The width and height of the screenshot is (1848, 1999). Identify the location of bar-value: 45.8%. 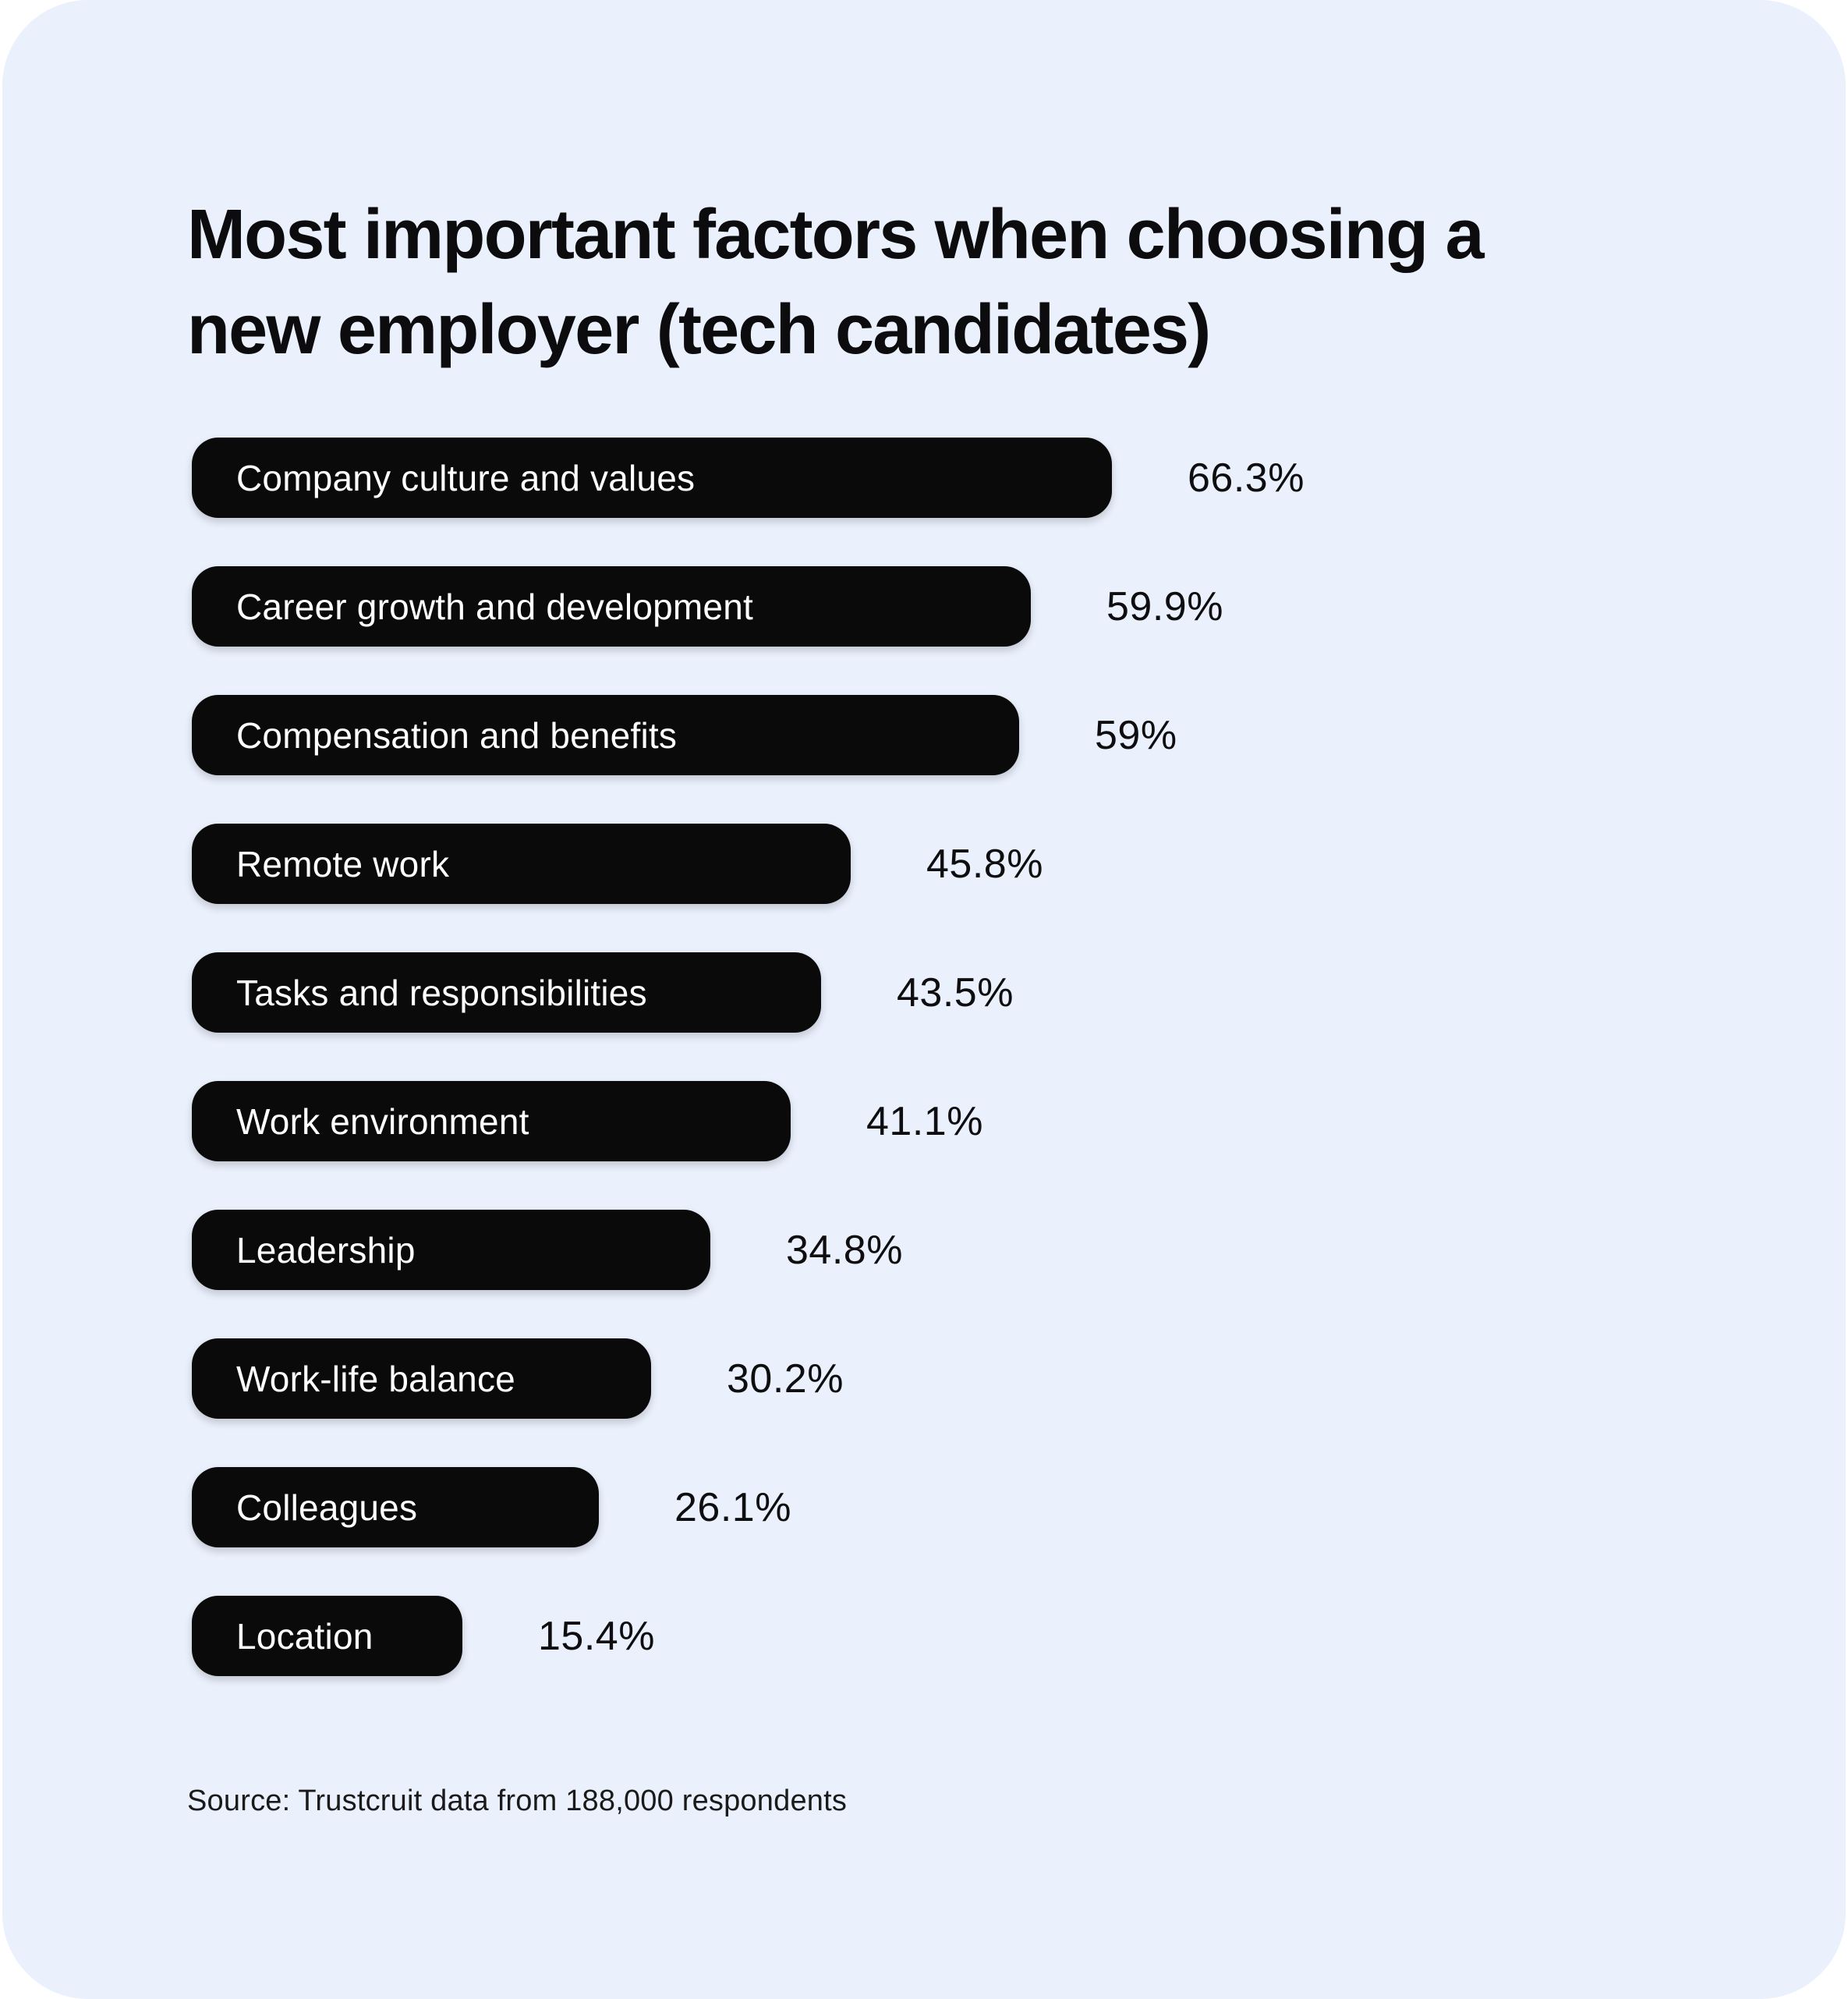
(985, 864).